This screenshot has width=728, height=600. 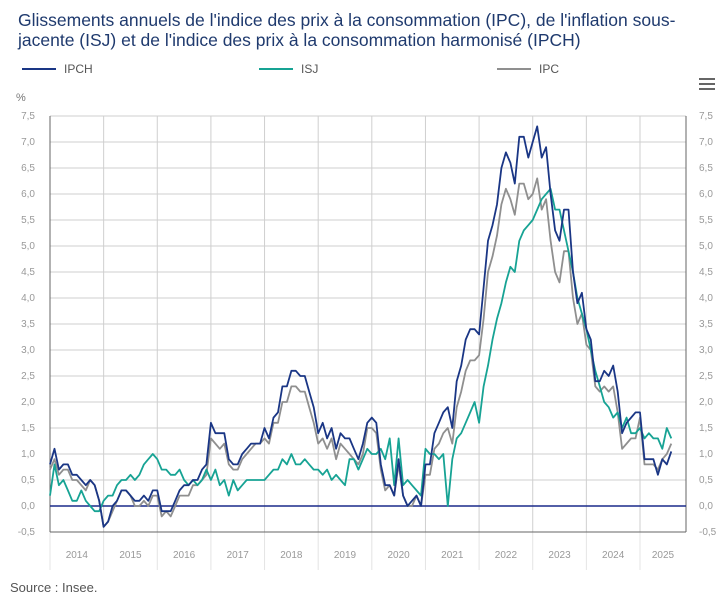 What do you see at coordinates (184, 555) in the screenshot?
I see `x-tick-label: 2016` at bounding box center [184, 555].